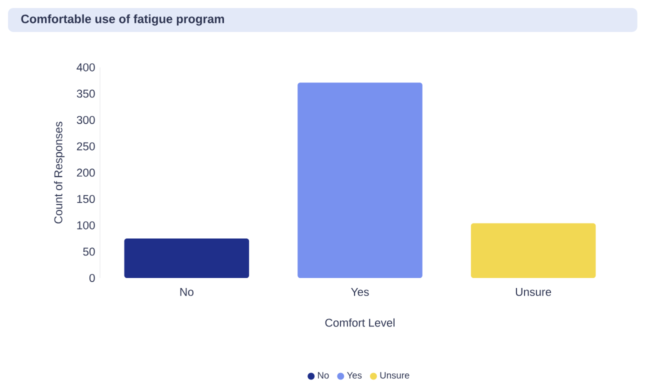  I want to click on y-tick-label: 150, so click(86, 198).